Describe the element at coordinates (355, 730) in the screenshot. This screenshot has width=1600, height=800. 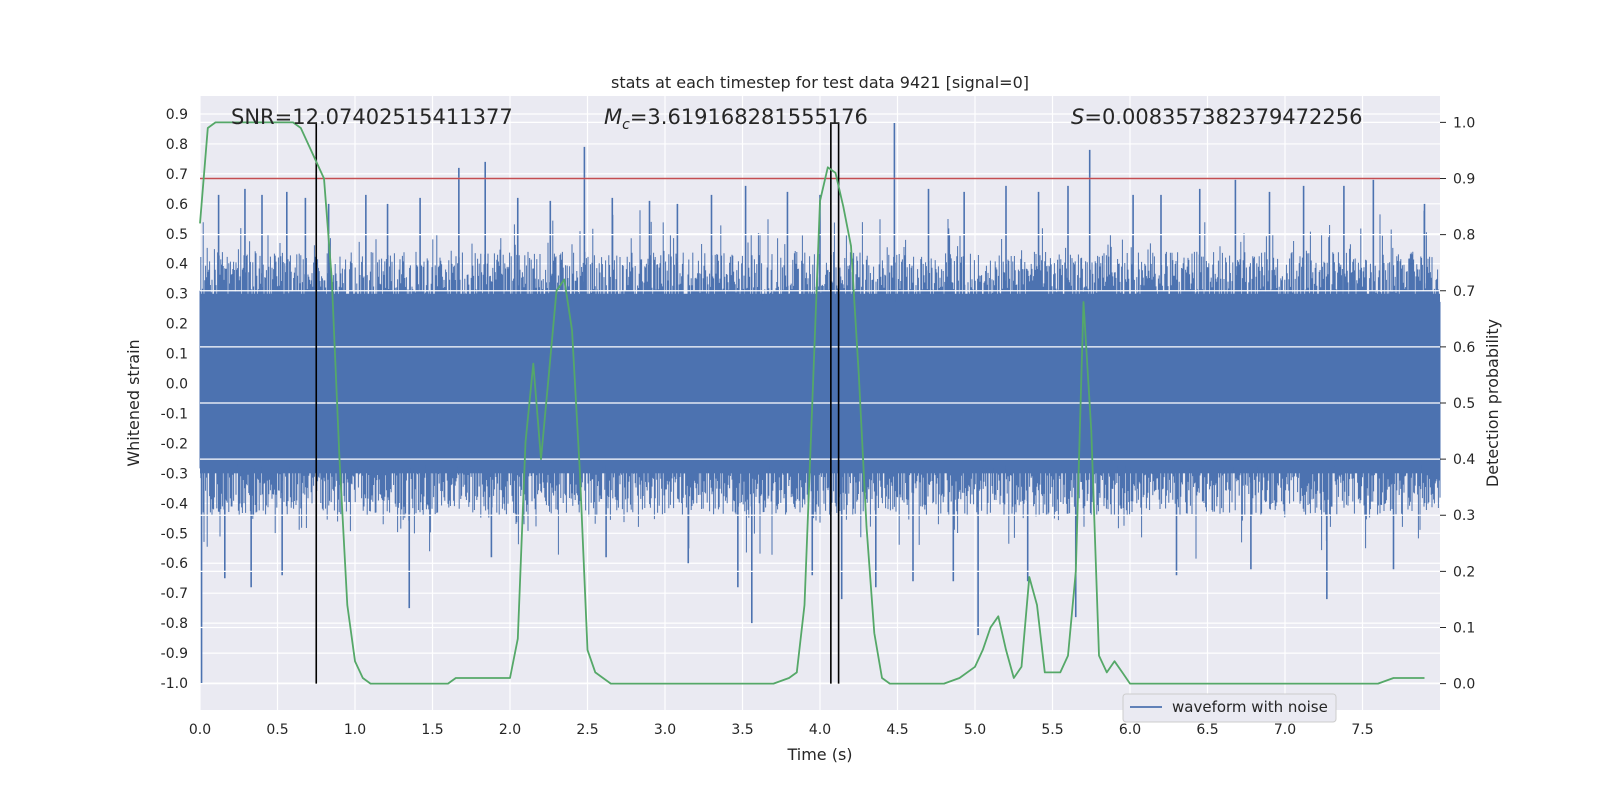
I see `x-tick-label: 1.0` at that location.